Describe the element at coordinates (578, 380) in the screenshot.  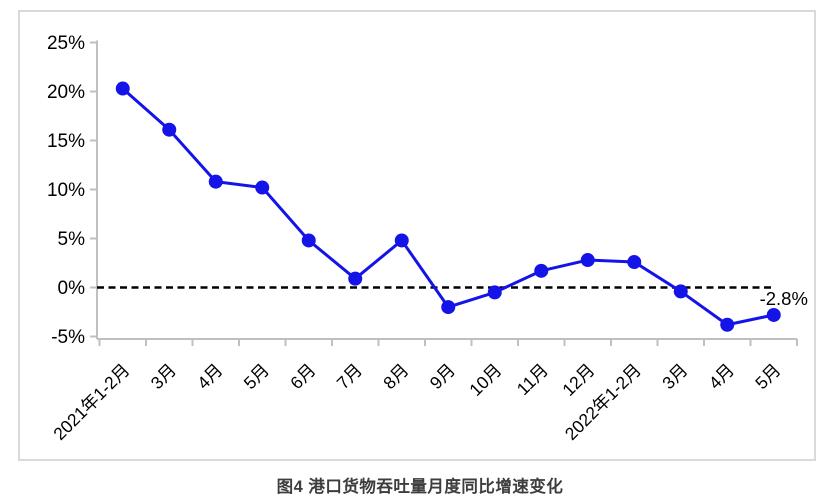
I see `x-tick-label: 12月` at that location.